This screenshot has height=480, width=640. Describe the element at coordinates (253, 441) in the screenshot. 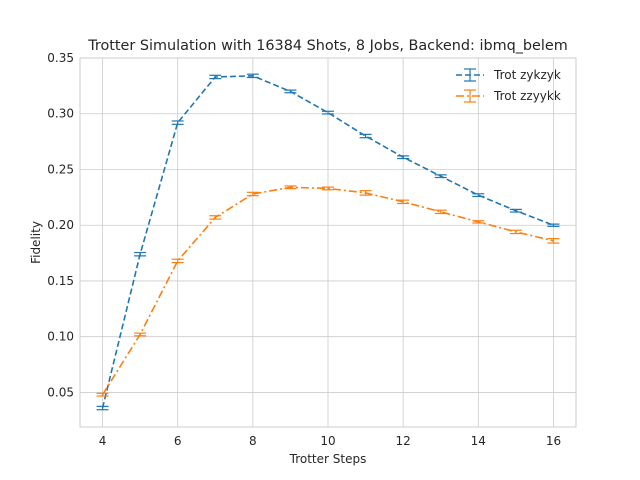

I see `x-tick-label: 8` at that location.